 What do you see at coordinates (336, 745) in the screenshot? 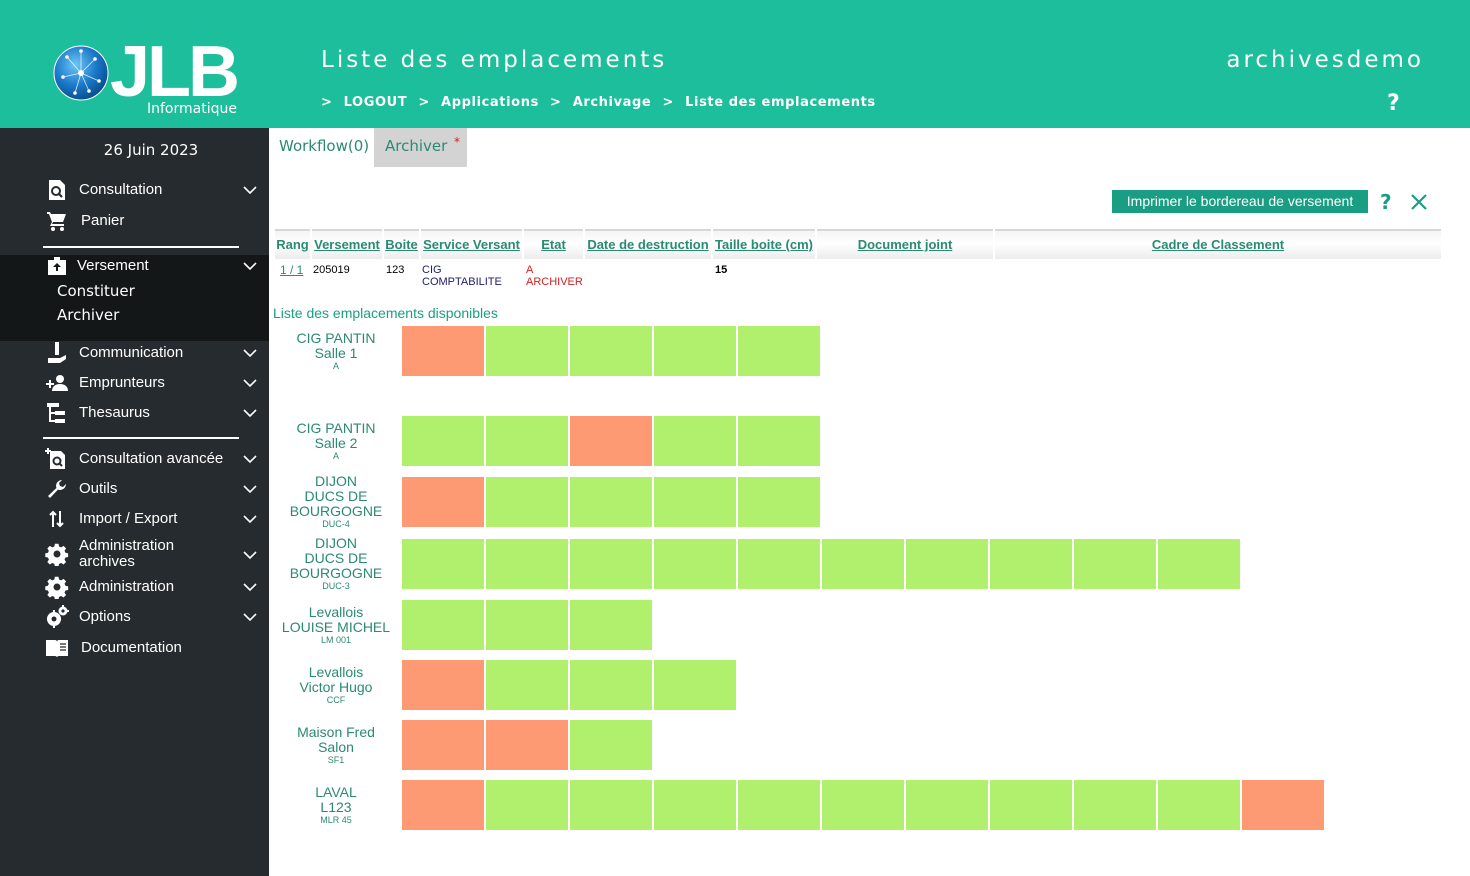
I see `location-label: Maison Fred Salon SF1` at bounding box center [336, 745].